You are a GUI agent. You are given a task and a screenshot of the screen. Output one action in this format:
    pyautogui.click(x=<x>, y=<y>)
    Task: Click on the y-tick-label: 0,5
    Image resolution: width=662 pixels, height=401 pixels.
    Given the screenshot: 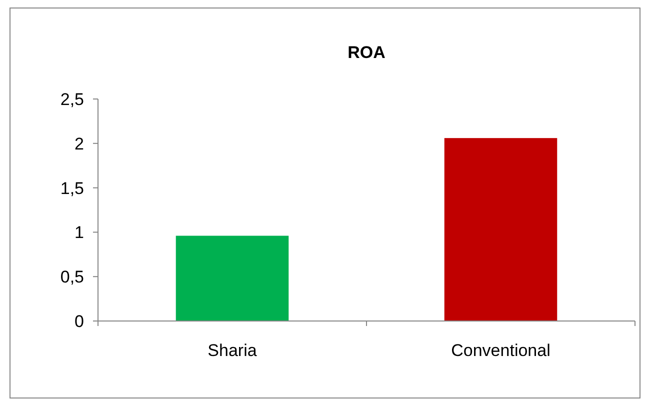 What is the action you would take?
    pyautogui.click(x=72, y=277)
    